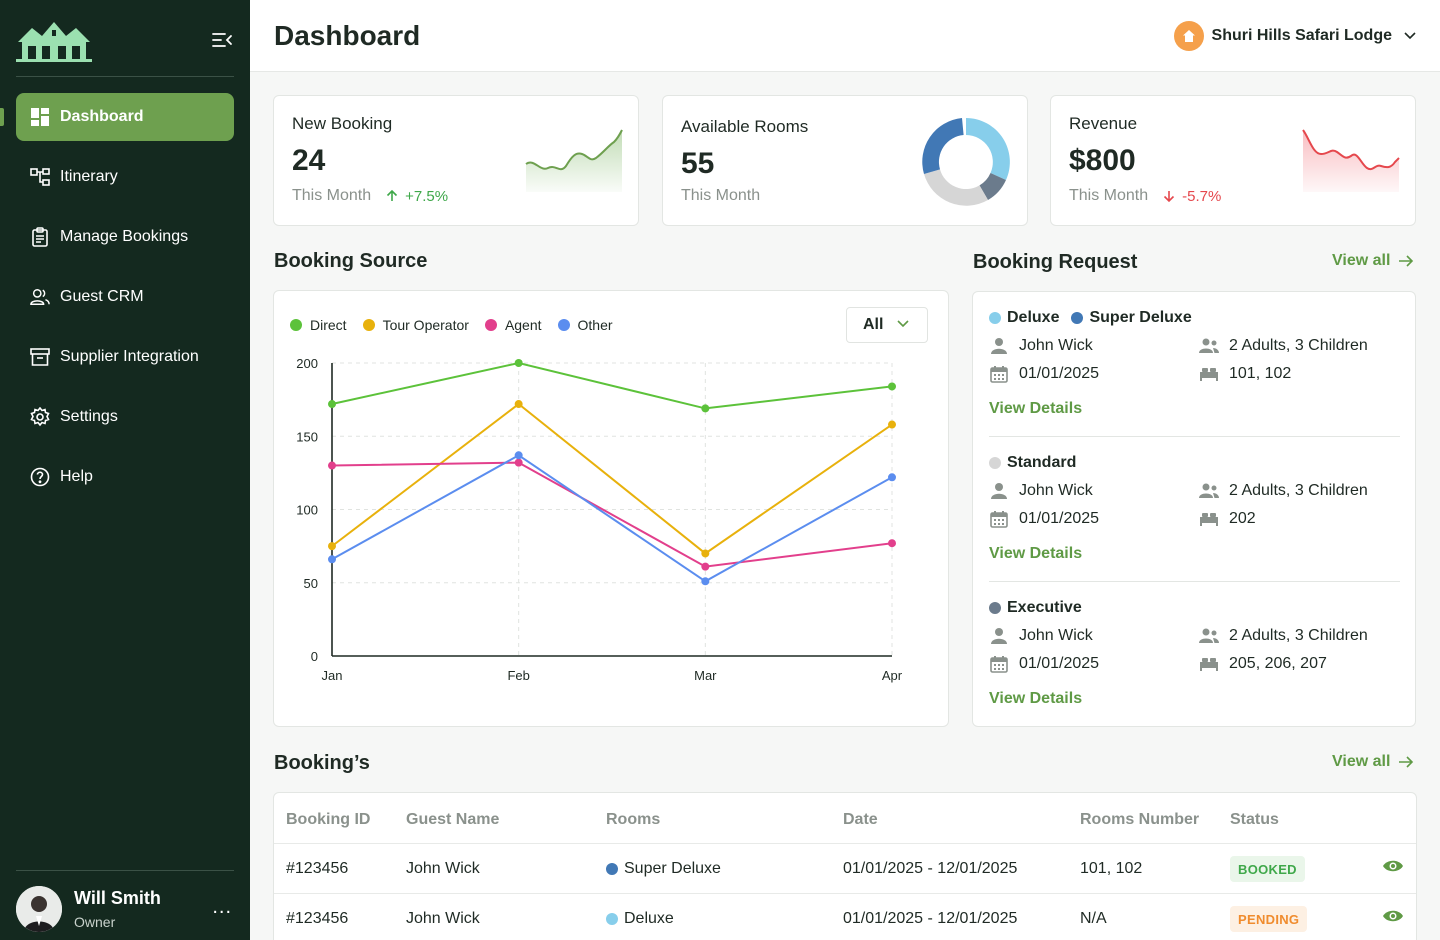 The height and width of the screenshot is (940, 1440). Describe the element at coordinates (523, 325) in the screenshot. I see `legend-label: Agent` at that location.